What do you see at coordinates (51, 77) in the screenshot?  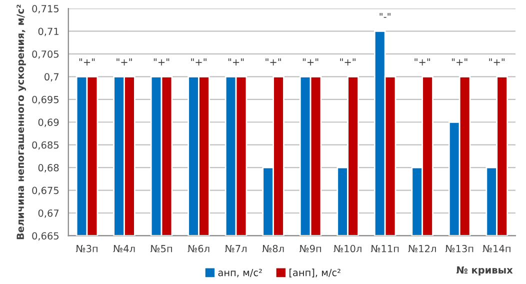 I see `y-tick-label: 0,7` at bounding box center [51, 77].